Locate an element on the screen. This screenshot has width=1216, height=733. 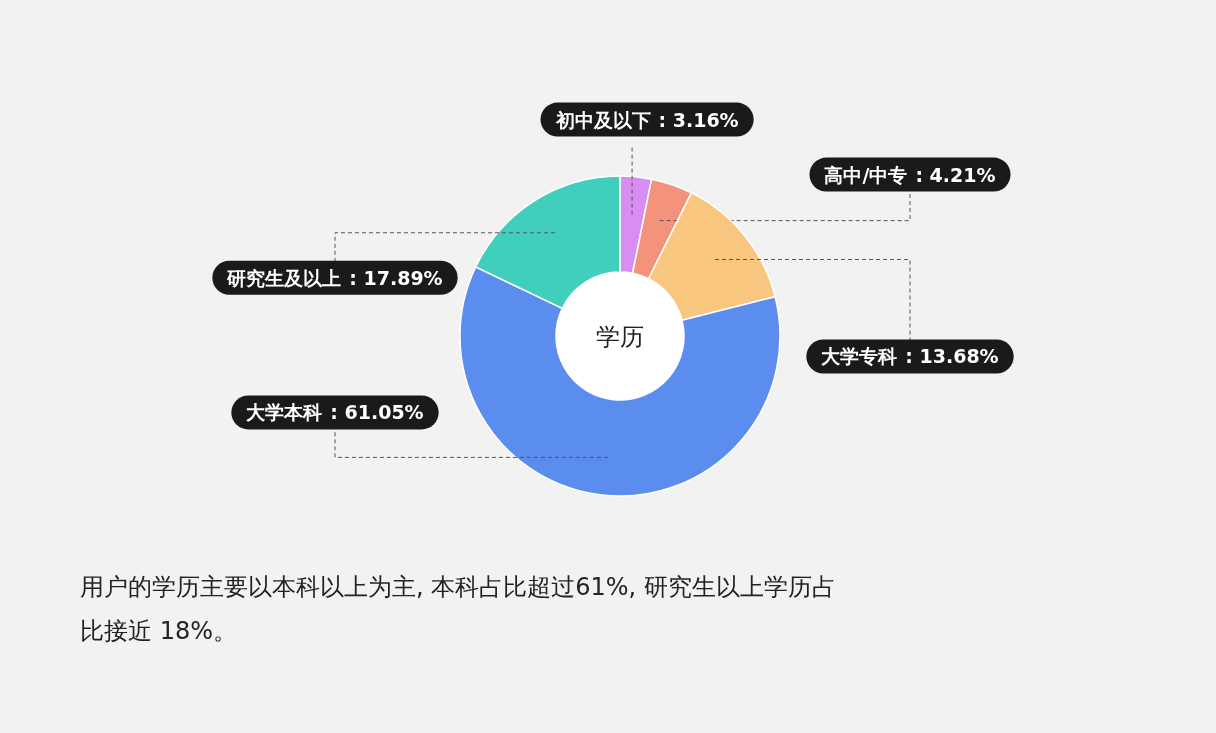
data-label: : 61.05% is located at coordinates (377, 412).